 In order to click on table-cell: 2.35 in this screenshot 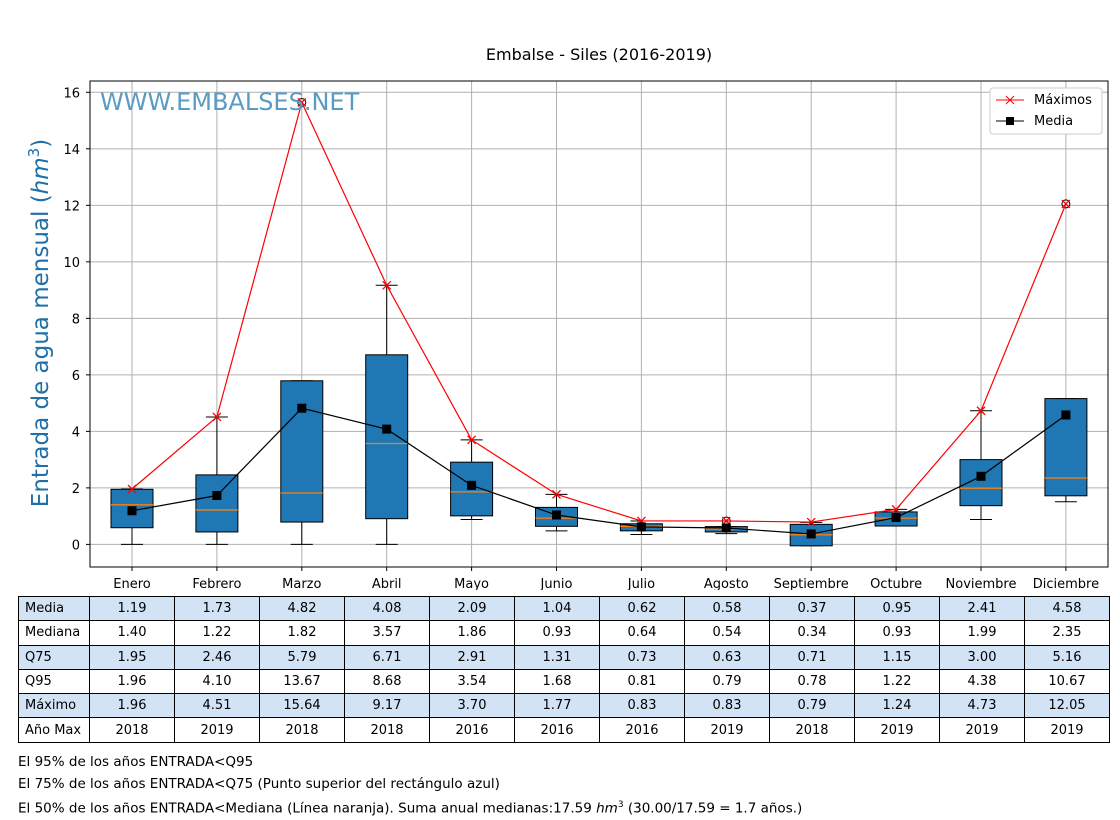, I will do `click(1067, 633)`.